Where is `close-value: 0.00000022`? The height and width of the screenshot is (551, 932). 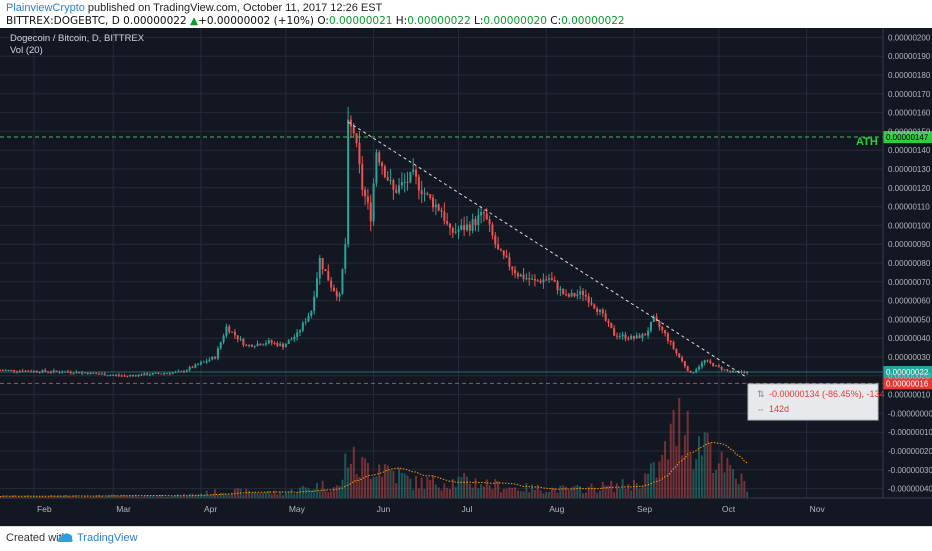 close-value: 0.00000022 is located at coordinates (593, 21).